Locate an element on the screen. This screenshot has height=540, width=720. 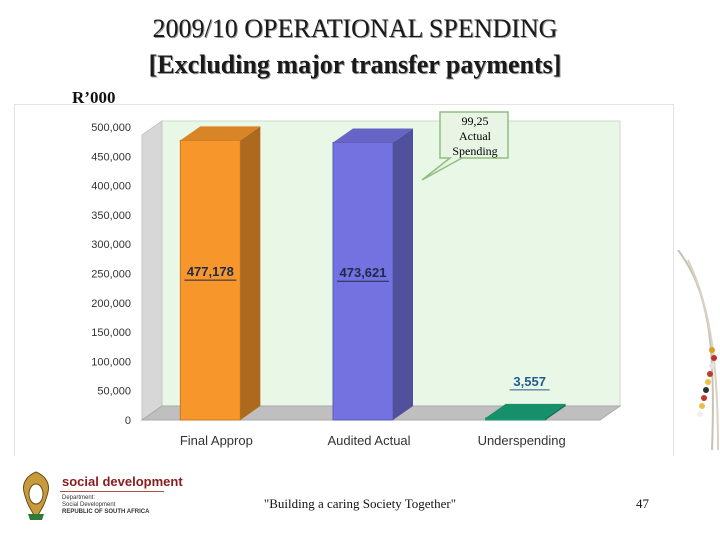
unit-label: R’000 is located at coordinates (94, 97).